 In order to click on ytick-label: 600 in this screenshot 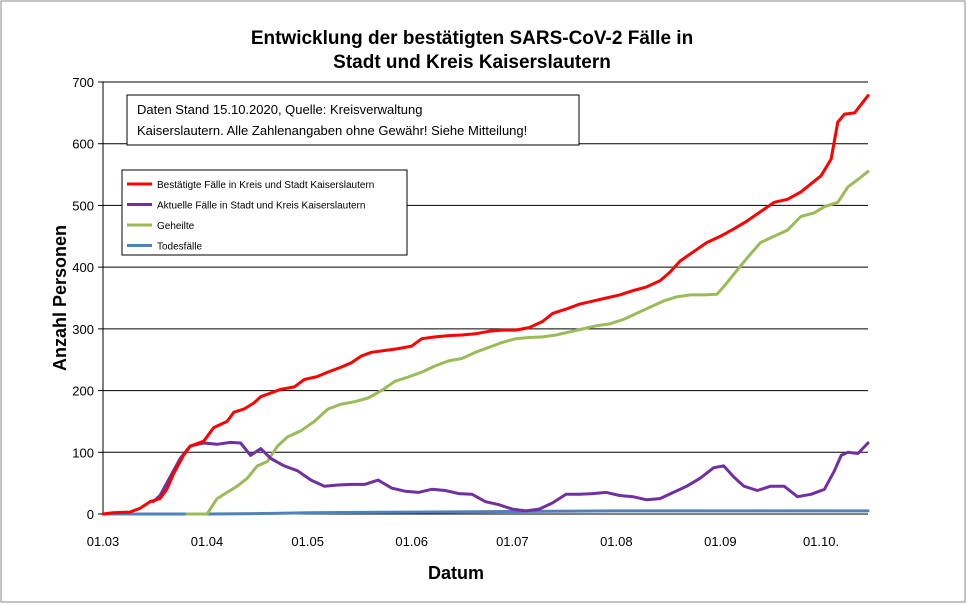, I will do `click(83, 144)`.